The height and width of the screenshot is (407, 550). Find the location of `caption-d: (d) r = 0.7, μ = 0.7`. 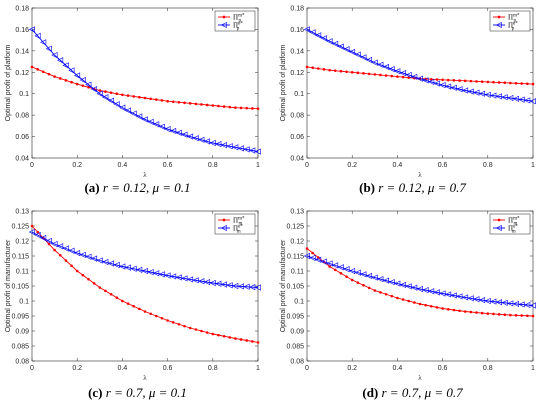

caption-d: (d) r = 0.7, μ = 0.7 is located at coordinates (412, 393).